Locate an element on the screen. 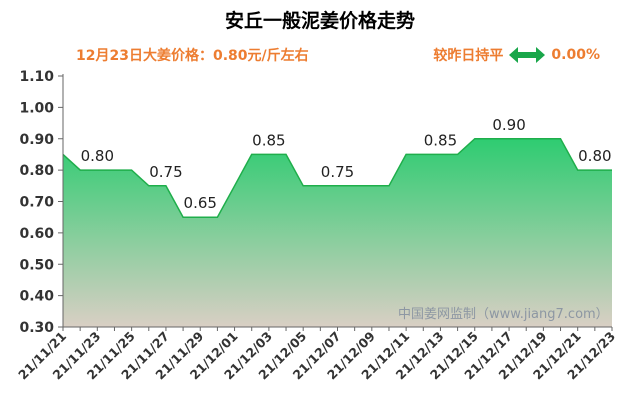 This screenshot has height=410, width=640. y-tick-label: 0.60 is located at coordinates (36, 234).